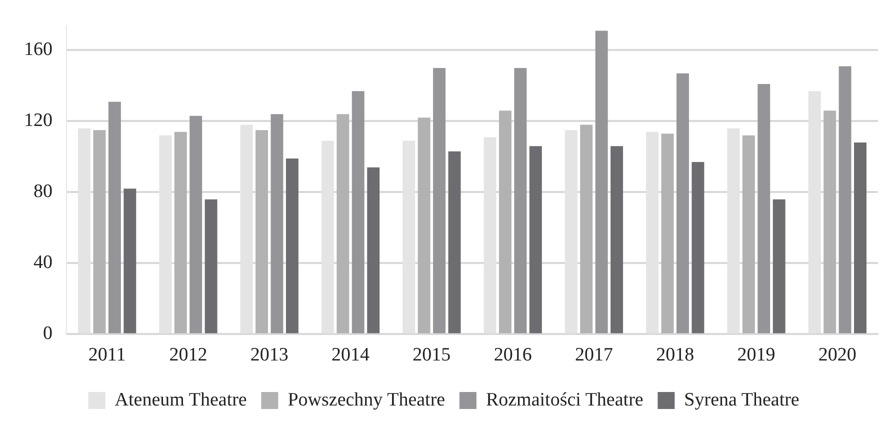  I want to click on legend-label: Powszechny Theatre, so click(367, 399).